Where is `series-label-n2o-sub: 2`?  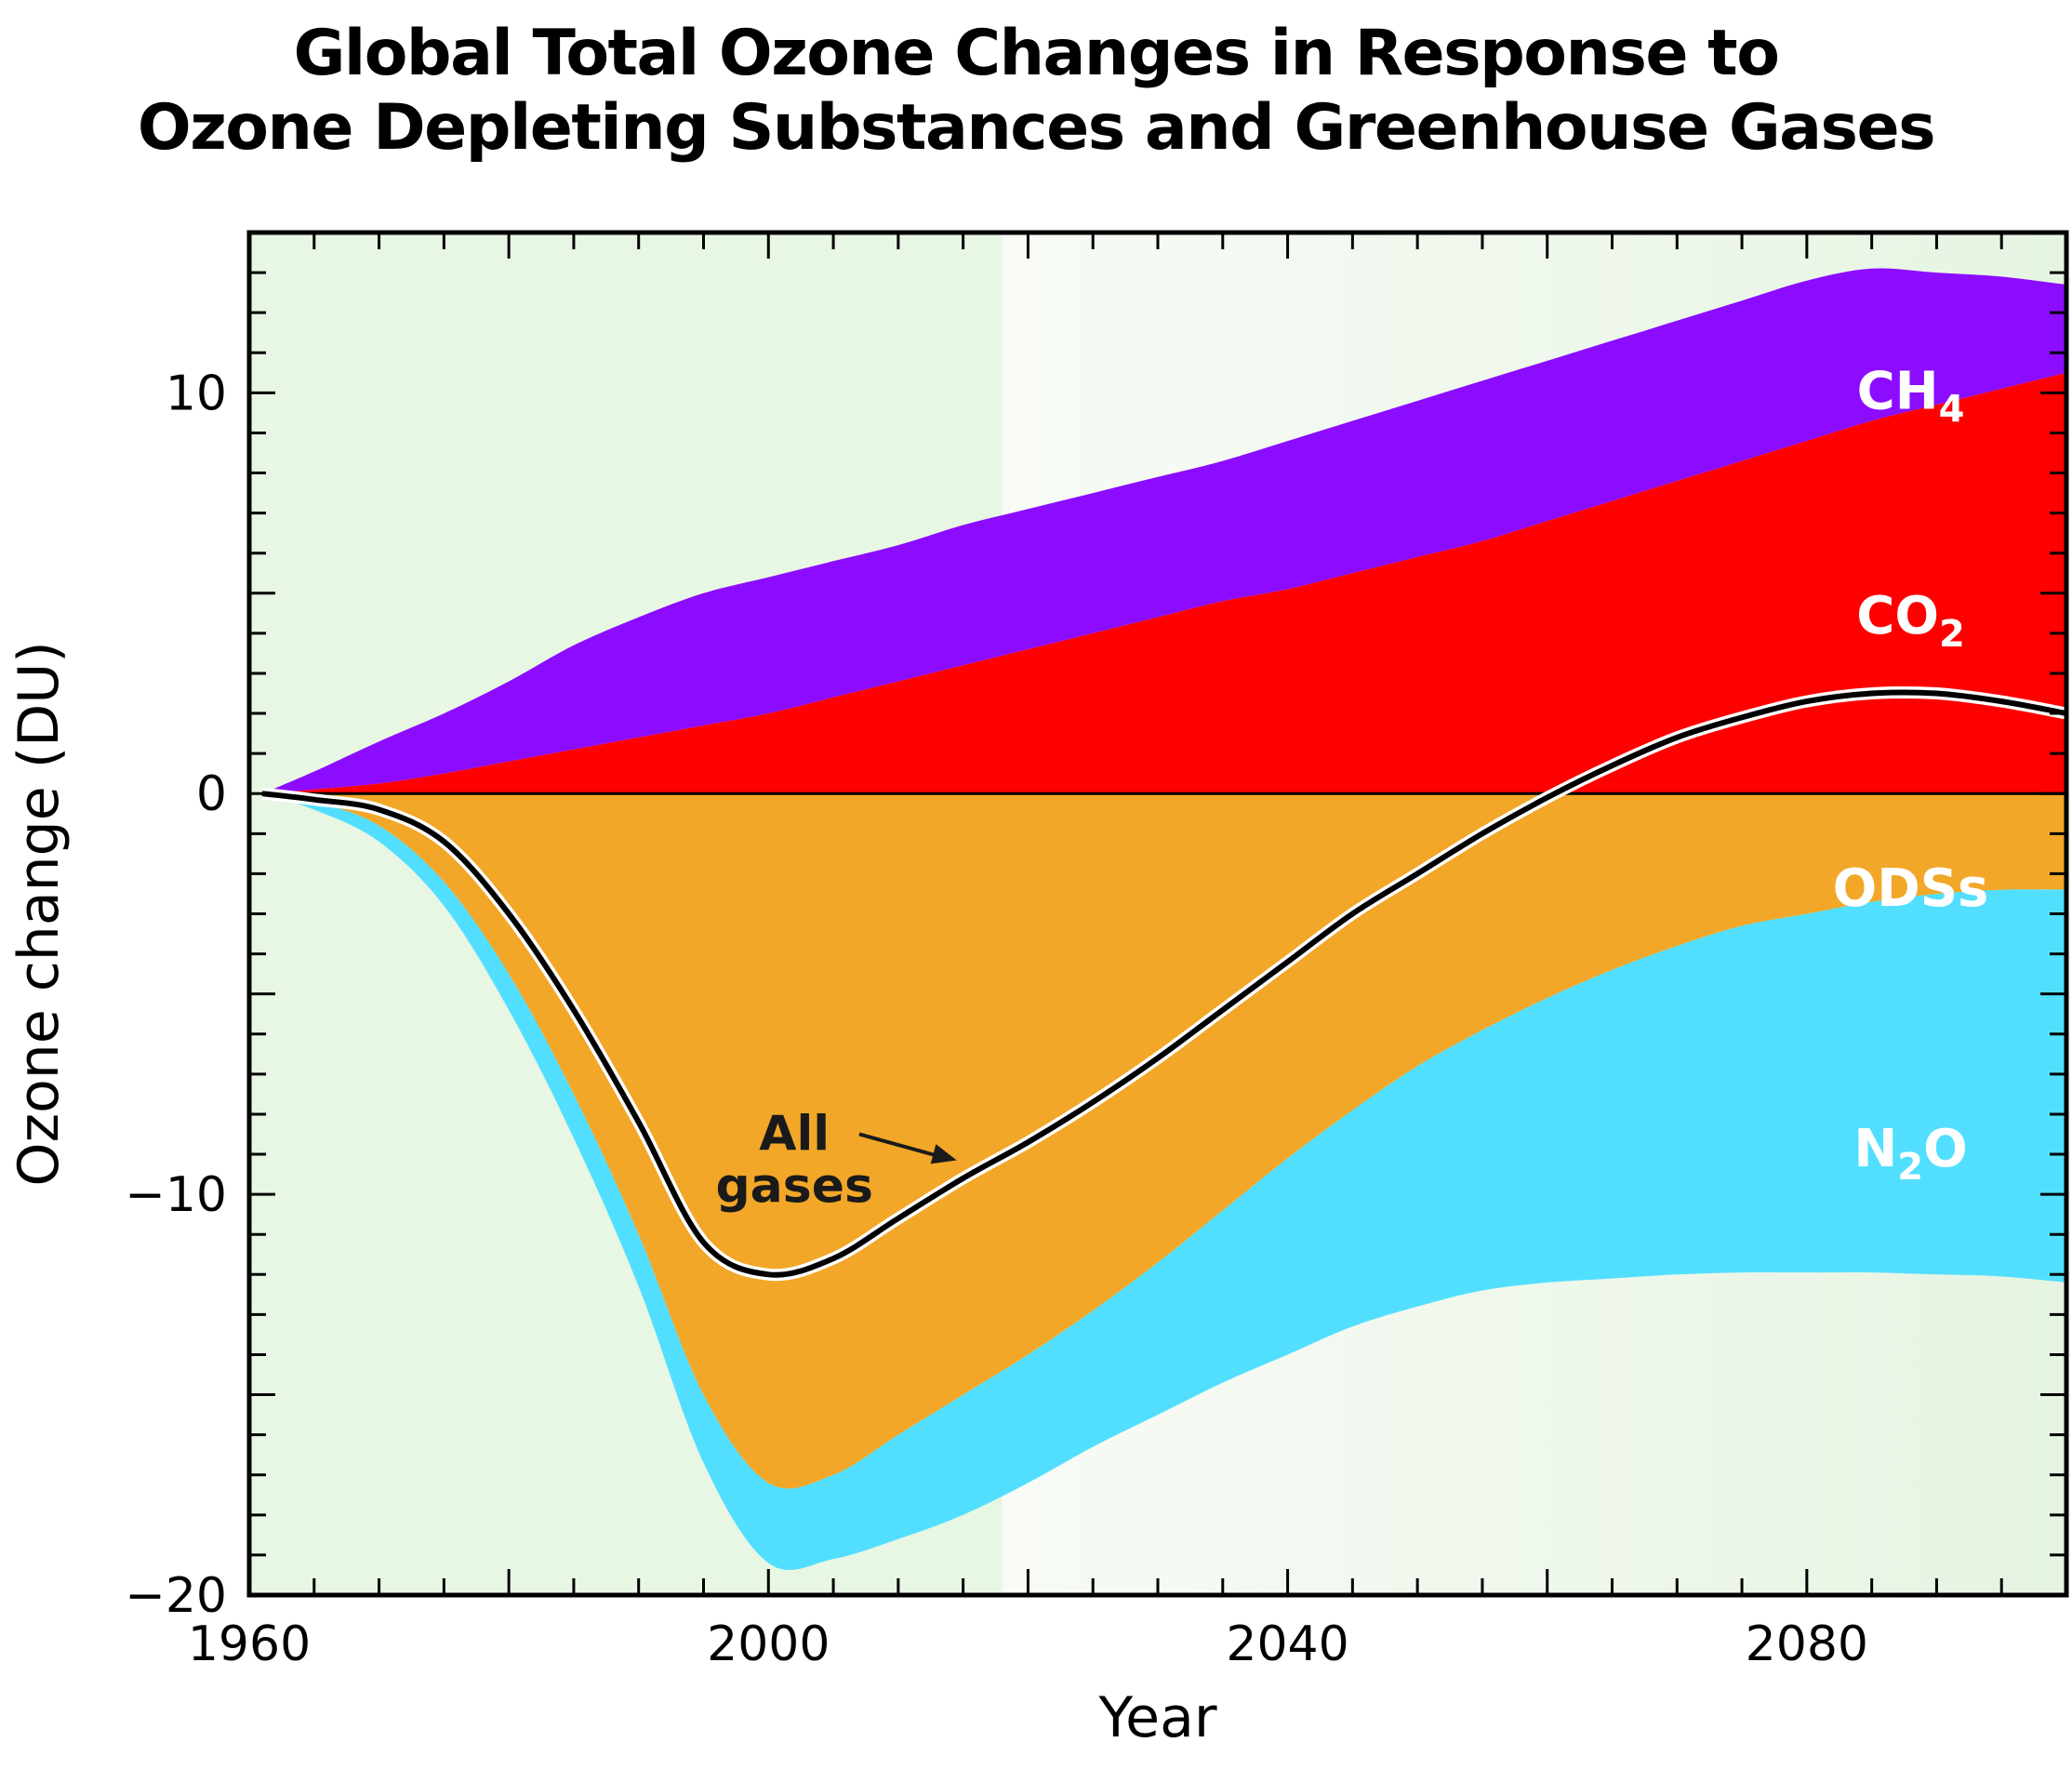
series-label-n2o-sub: 2 is located at coordinates (1910, 1167).